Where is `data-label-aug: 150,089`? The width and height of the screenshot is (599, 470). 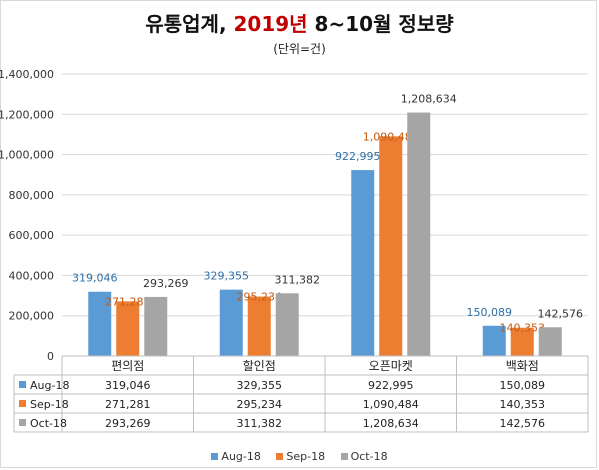
data-label-aug: 150,089 is located at coordinates (490, 312).